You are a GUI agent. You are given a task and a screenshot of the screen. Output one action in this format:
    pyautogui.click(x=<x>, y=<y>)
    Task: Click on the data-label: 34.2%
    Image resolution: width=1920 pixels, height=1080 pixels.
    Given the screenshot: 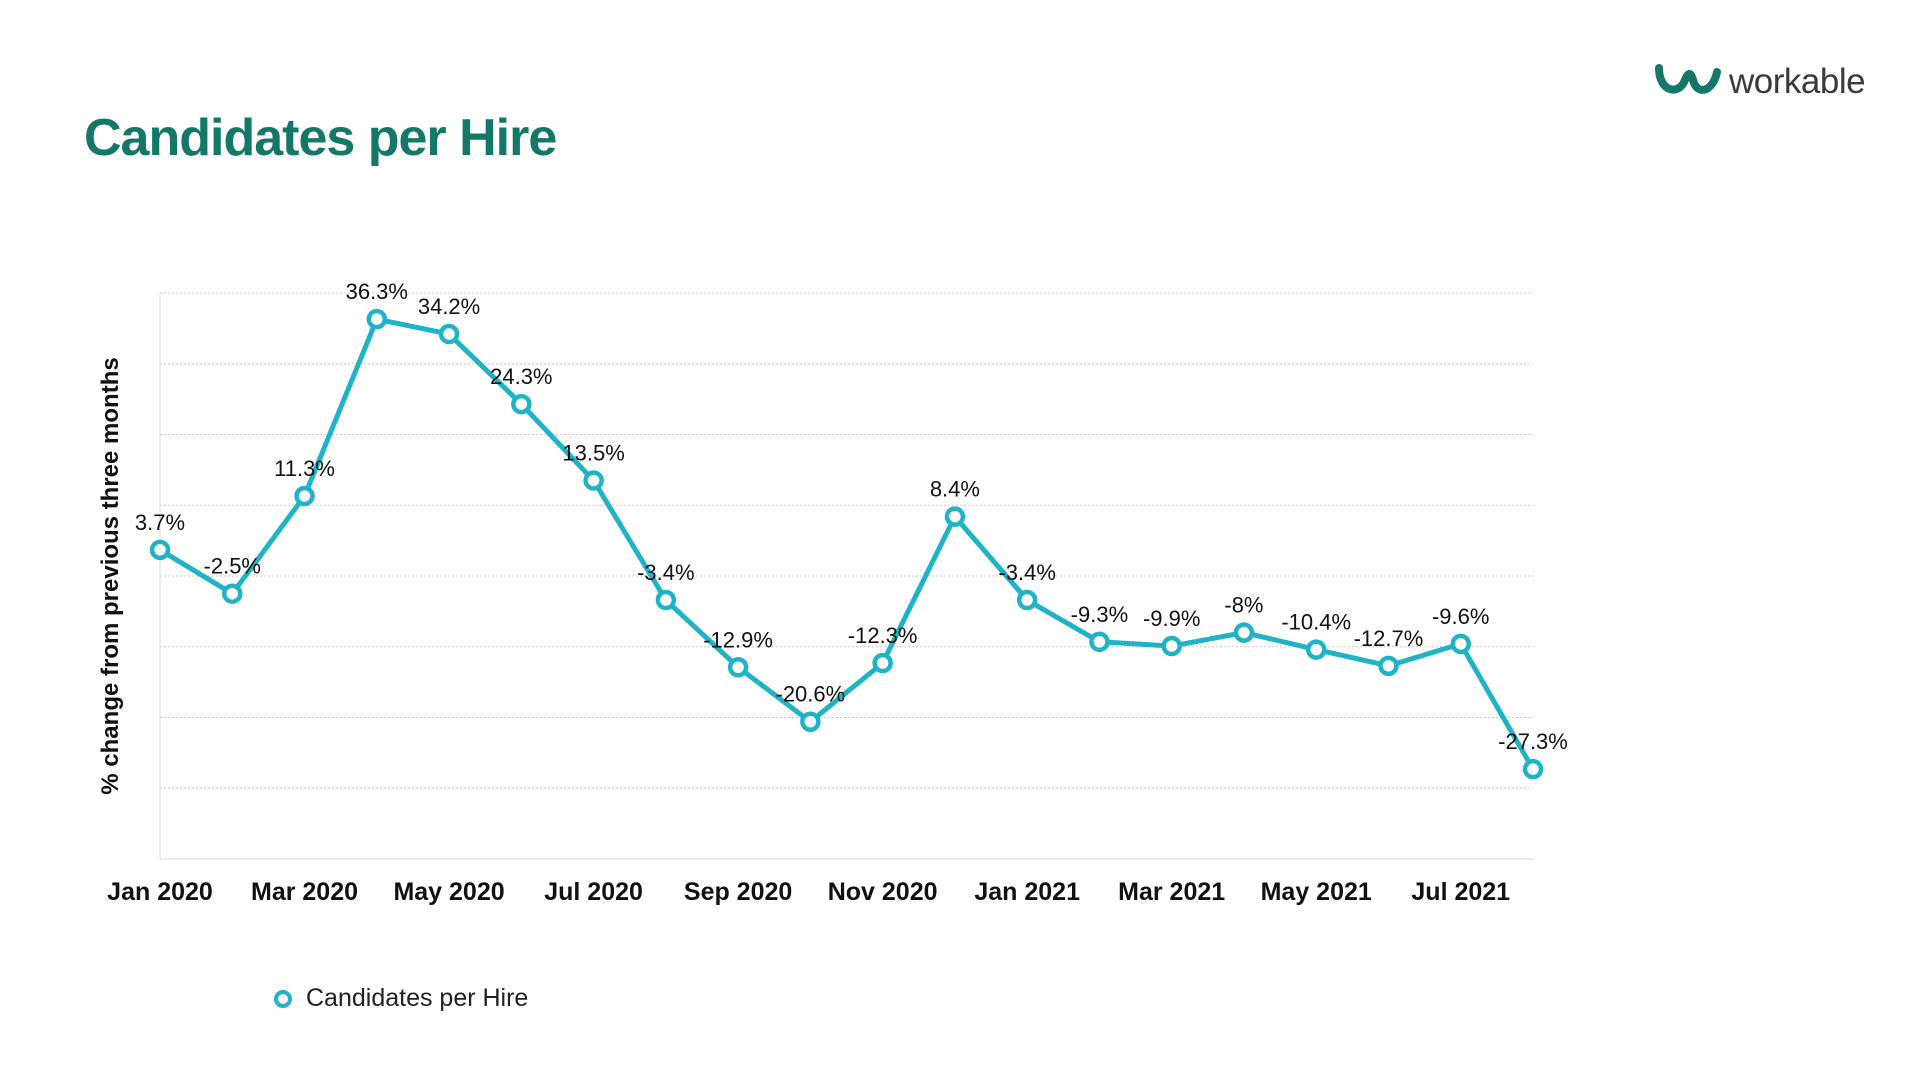 What is the action you would take?
    pyautogui.click(x=449, y=306)
    